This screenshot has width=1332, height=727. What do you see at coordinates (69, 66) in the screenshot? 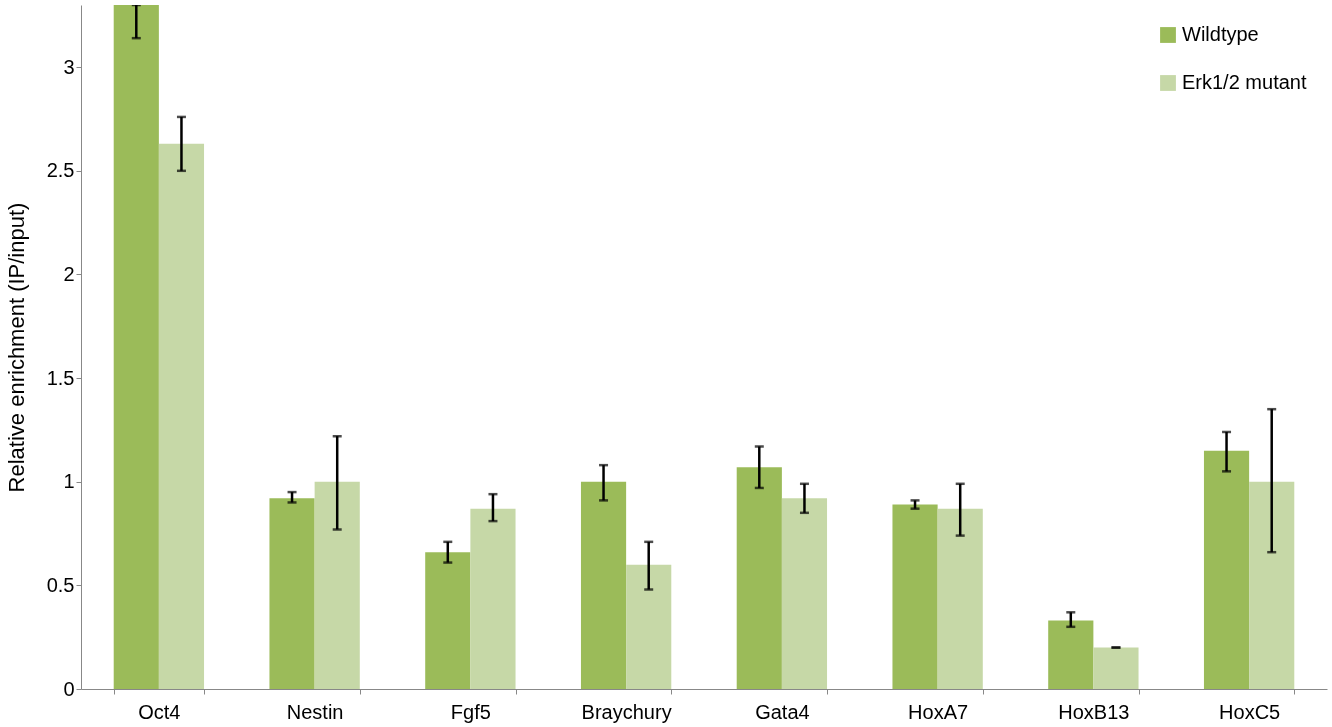
I see `y-tick-label: 3` at bounding box center [69, 66].